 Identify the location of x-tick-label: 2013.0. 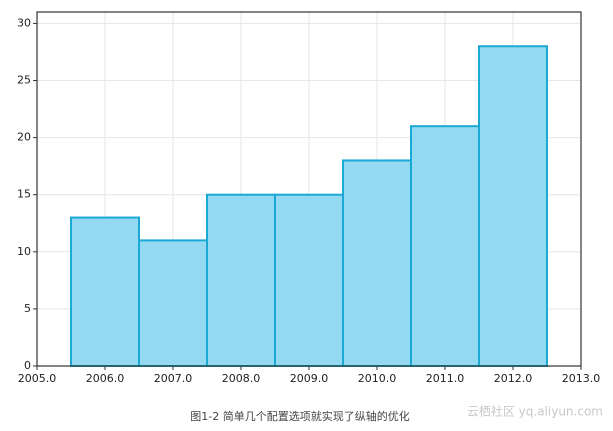
(581, 378).